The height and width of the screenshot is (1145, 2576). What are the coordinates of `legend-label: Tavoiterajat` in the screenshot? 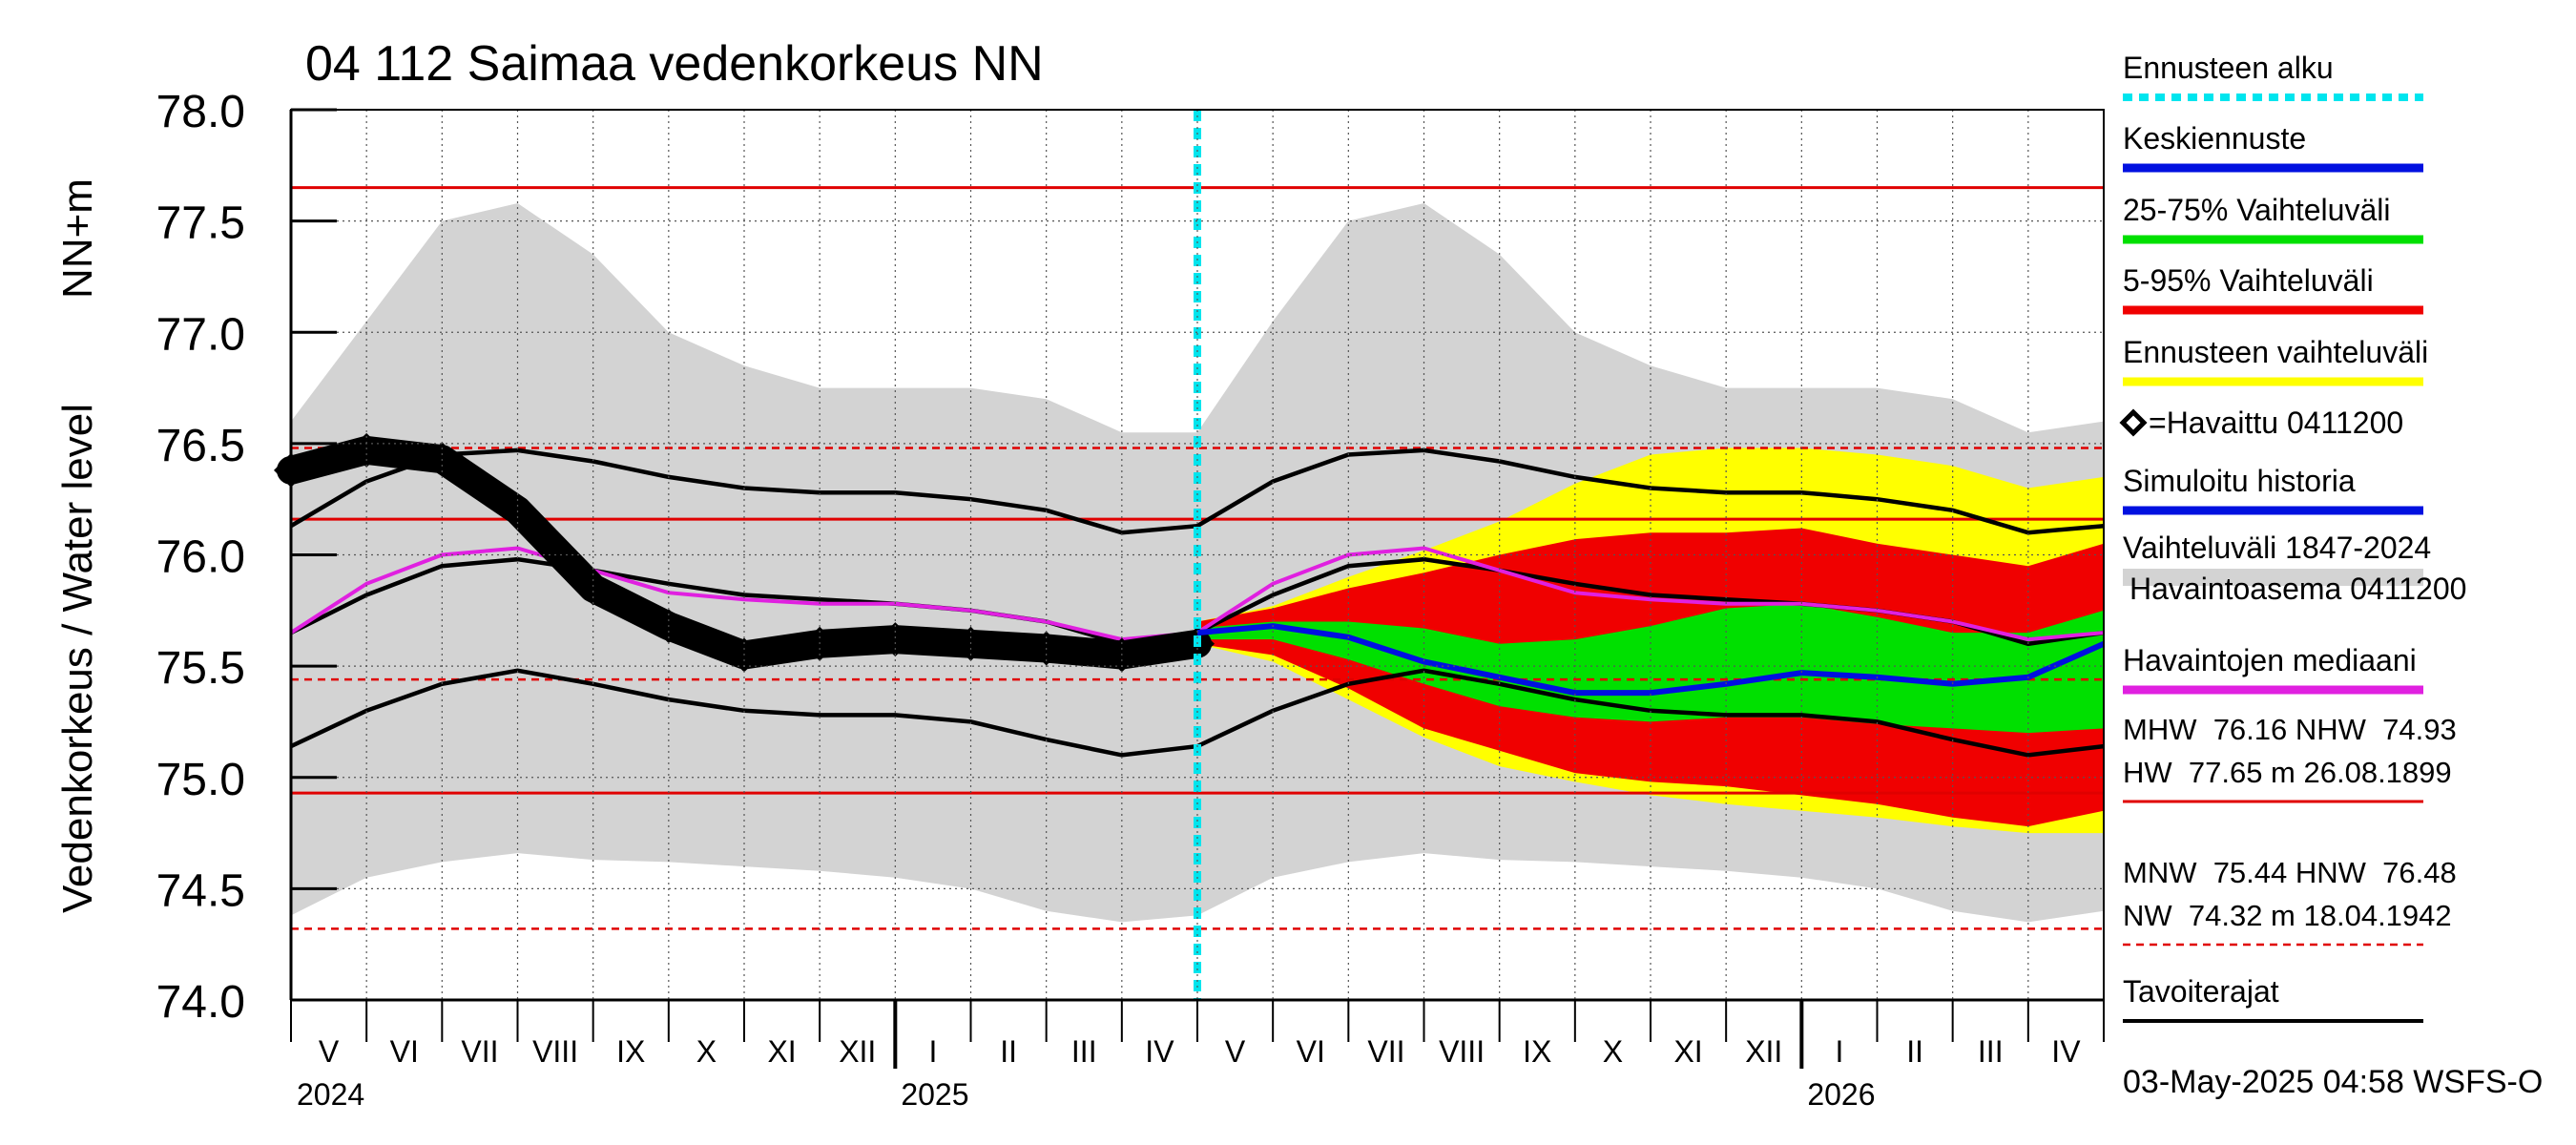 It's located at (2201, 992).